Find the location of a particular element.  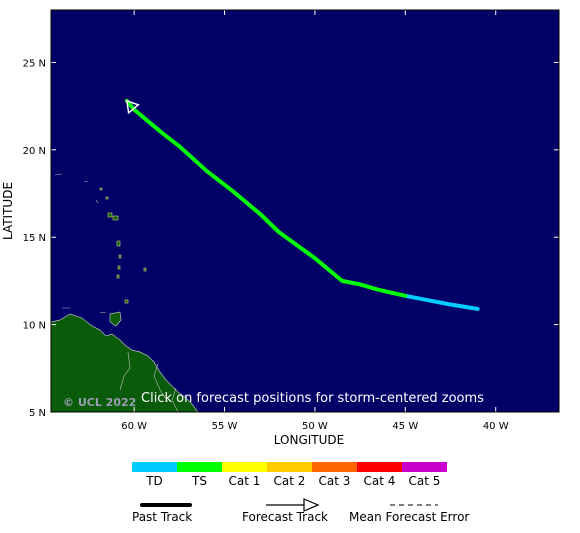

forecast-direction-arrow-icon is located at coordinates (132, 107).